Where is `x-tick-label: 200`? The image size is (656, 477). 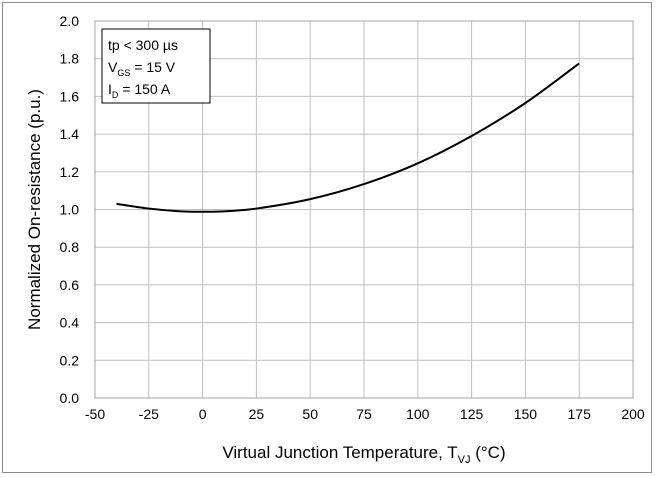
x-tick-label: 200 is located at coordinates (633, 414).